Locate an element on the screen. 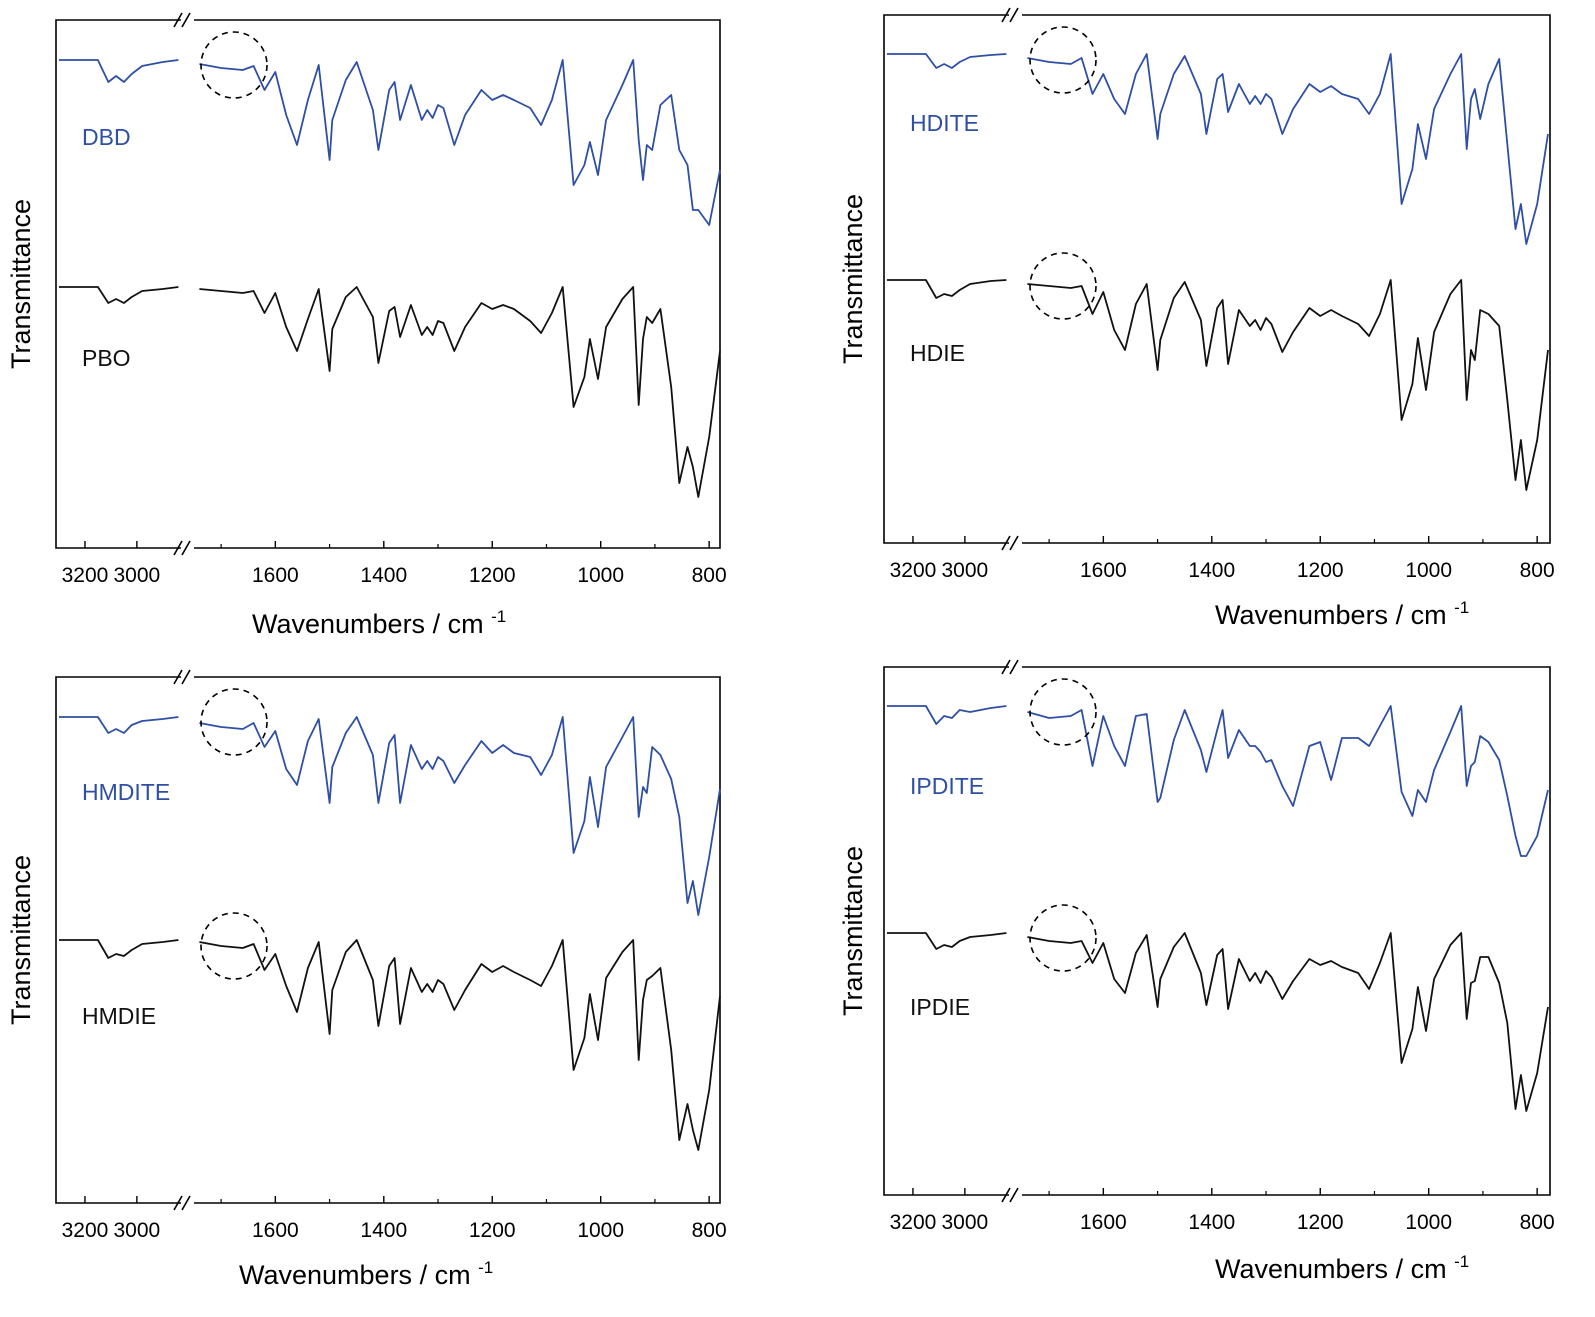 This screenshot has height=1317, width=1595. series-line-hmdie-low is located at coordinates (460, 1045).